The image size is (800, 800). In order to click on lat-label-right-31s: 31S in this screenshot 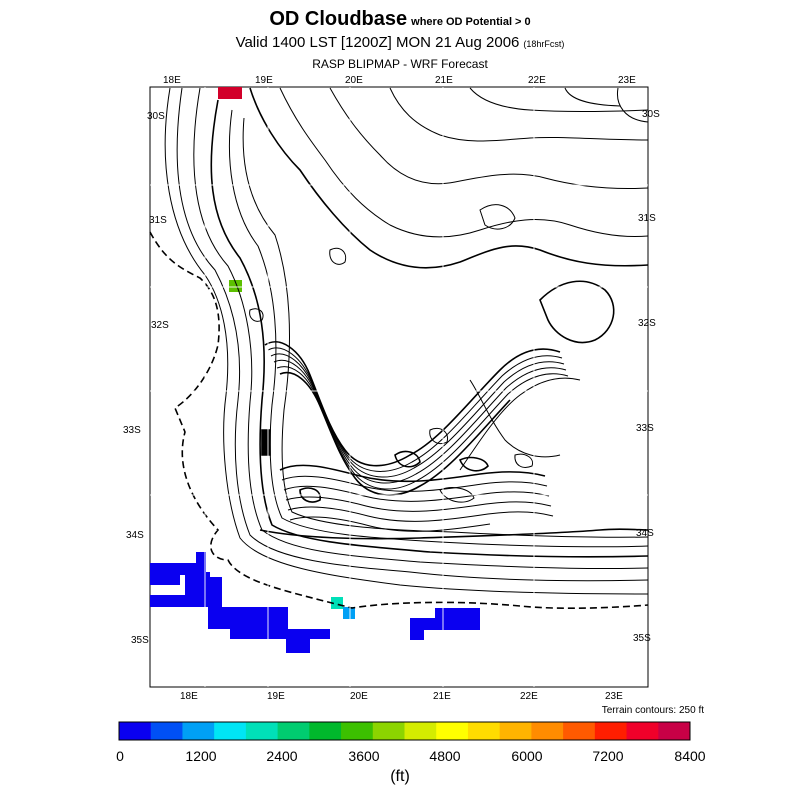, I will do `click(647, 218)`.